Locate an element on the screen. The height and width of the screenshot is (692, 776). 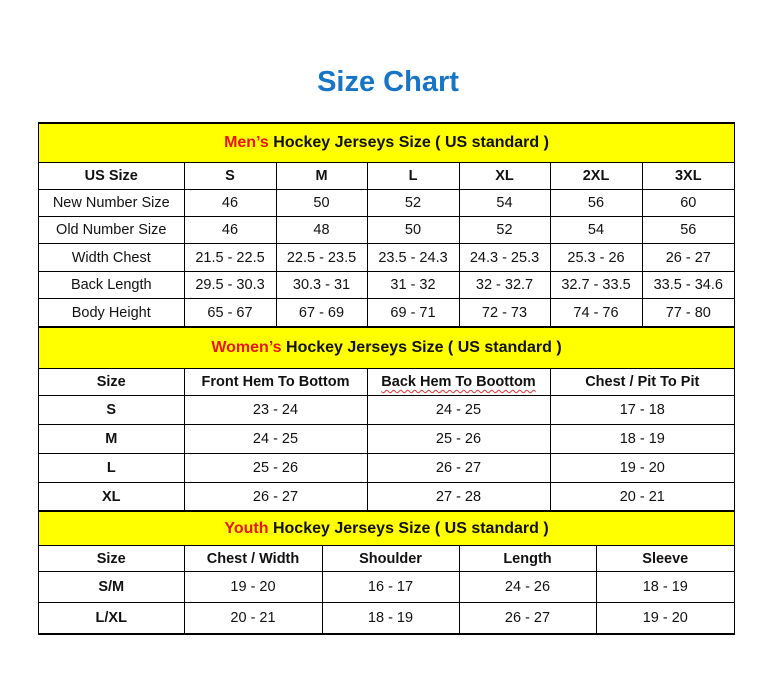
header-cell: Chest / Pit To Pit is located at coordinates (642, 382).